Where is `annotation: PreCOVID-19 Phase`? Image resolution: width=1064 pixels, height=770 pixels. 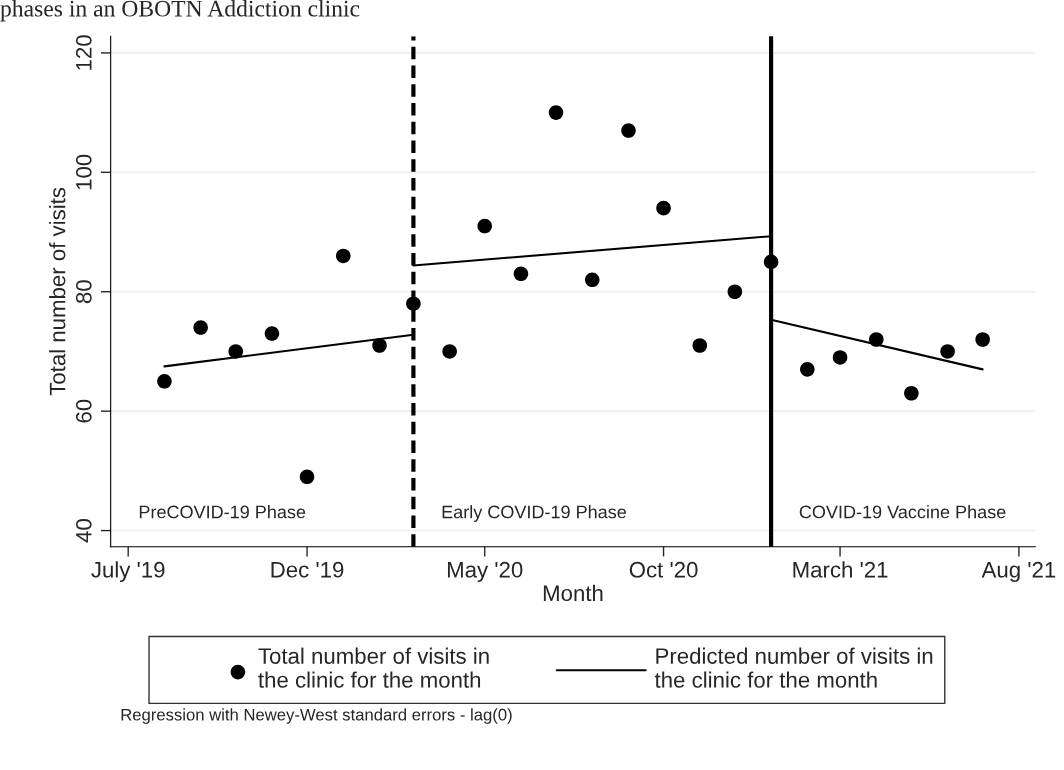
annotation: PreCOVID-19 Phase is located at coordinates (222, 512).